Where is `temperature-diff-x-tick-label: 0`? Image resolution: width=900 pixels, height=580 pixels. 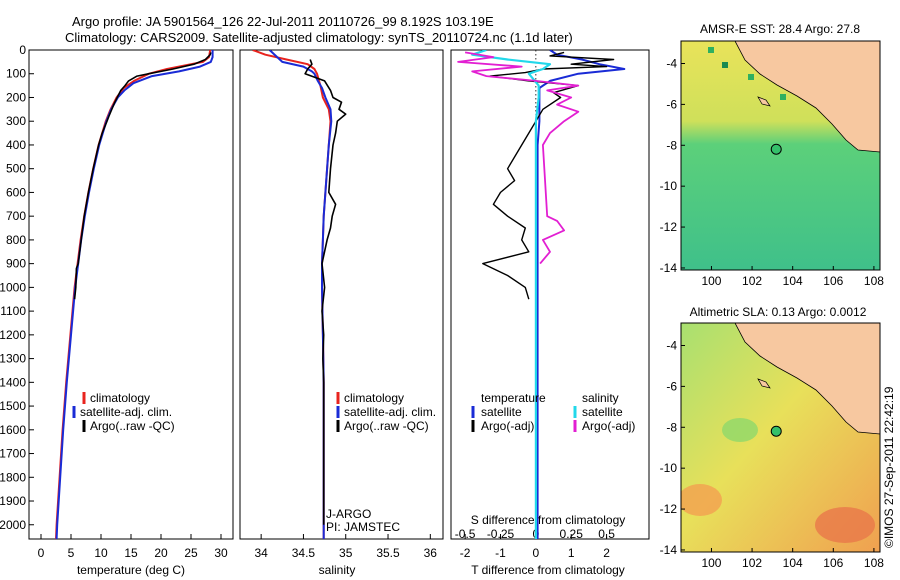 temperature-diff-x-tick-label: 0 is located at coordinates (536, 553).